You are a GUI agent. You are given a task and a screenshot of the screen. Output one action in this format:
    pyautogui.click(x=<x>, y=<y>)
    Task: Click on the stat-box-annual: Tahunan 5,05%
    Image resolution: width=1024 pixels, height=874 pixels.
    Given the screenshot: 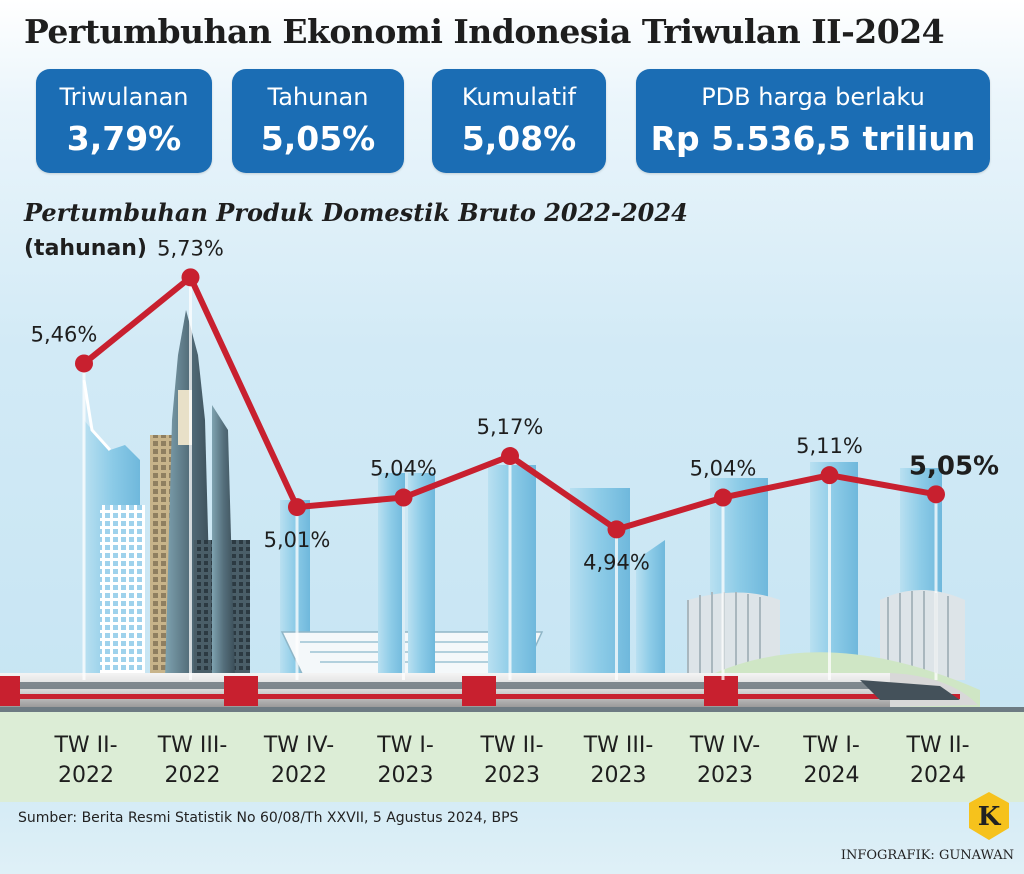 What is the action you would take?
    pyautogui.click(x=318, y=121)
    